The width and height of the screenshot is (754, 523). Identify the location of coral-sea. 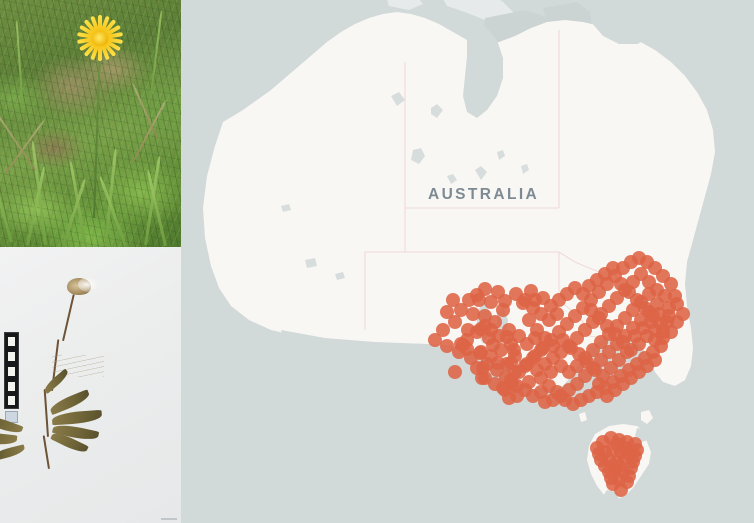
(627, 22).